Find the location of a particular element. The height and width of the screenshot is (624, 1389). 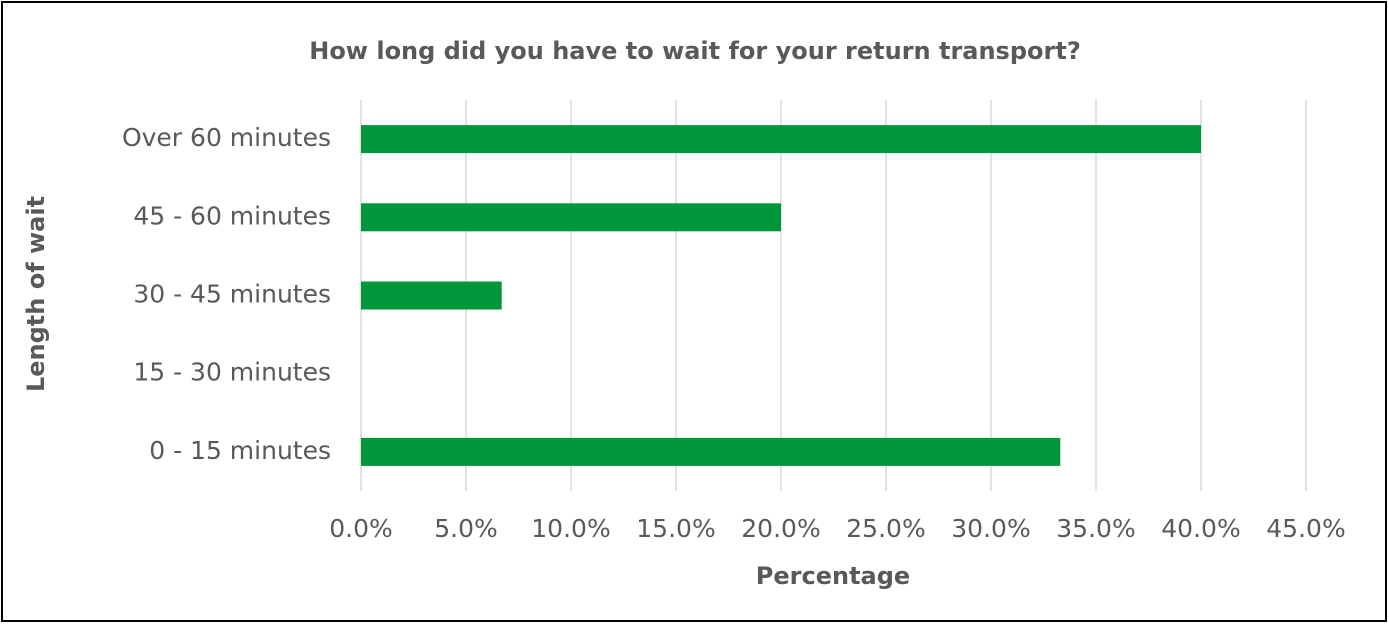

x-tick-label: 30.0% is located at coordinates (990, 528).